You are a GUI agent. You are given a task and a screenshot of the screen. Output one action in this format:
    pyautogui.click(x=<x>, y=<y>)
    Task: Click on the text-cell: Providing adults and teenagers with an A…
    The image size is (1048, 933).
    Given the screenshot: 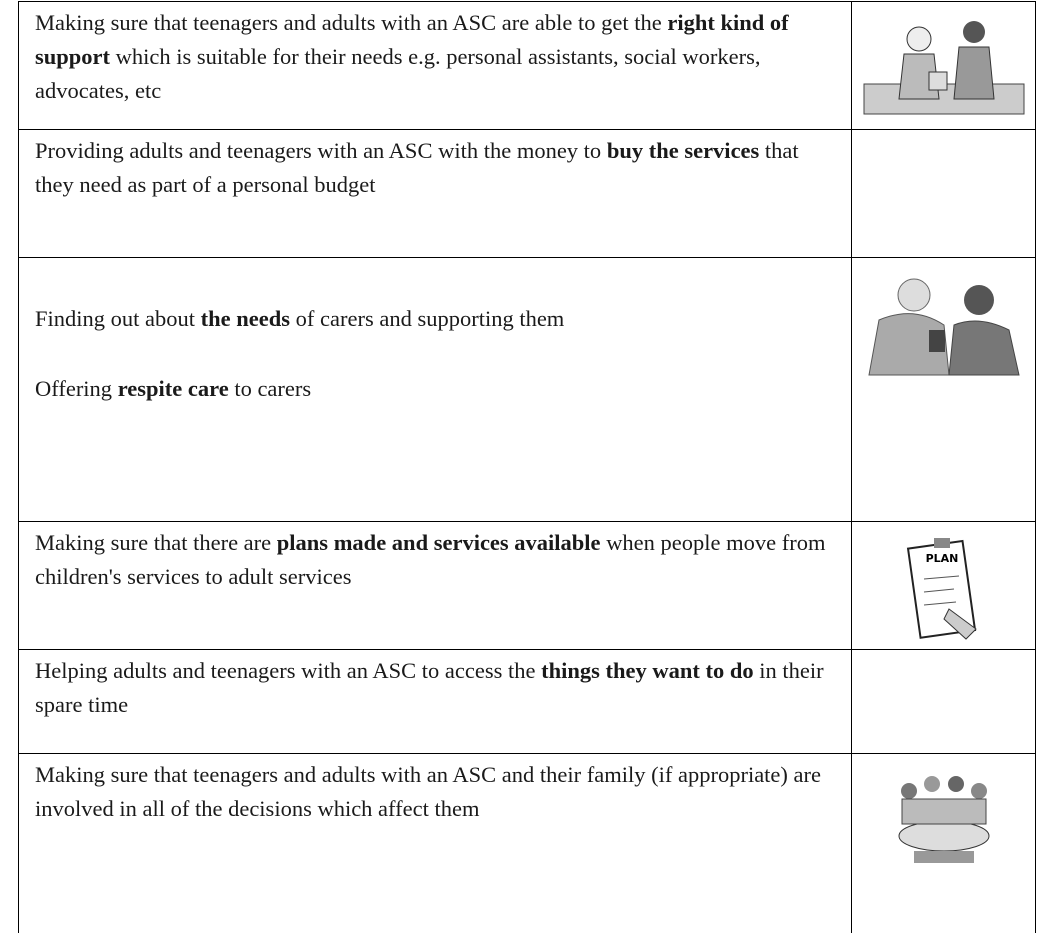 What is the action you would take?
    pyautogui.click(x=435, y=194)
    